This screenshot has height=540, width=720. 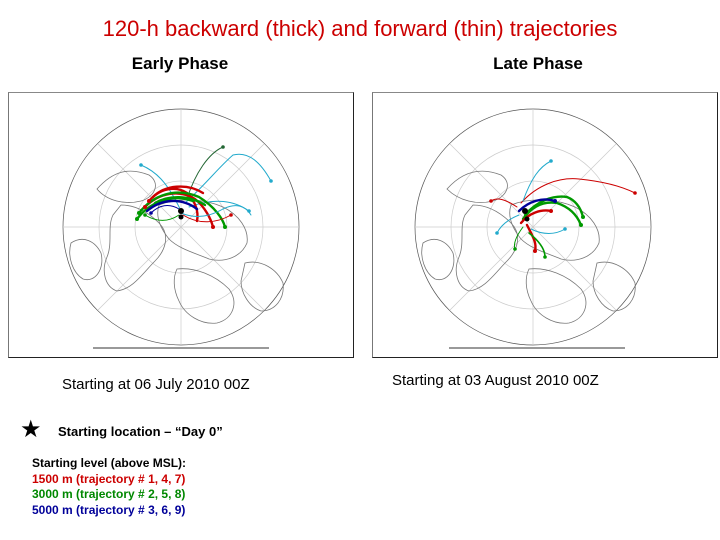 I want to click on late-phase-heading: Late Phase, so click(x=538, y=63).